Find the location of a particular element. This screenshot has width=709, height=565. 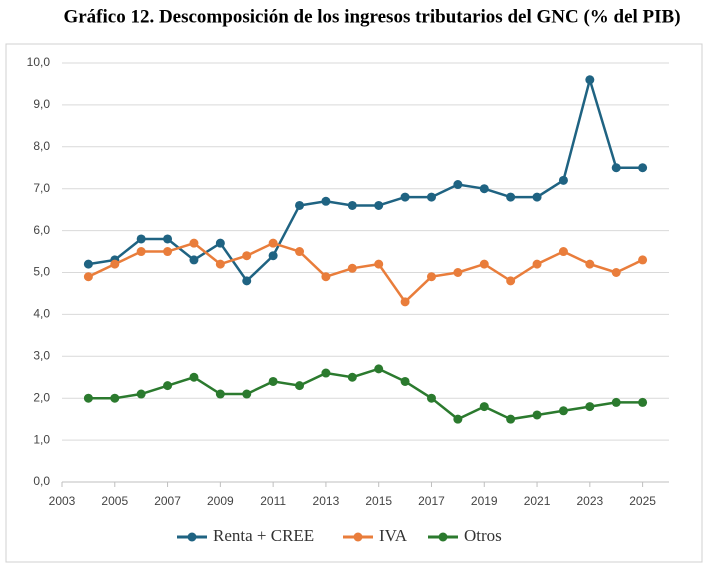

y-tick-label: 3,0 is located at coordinates (41, 355).